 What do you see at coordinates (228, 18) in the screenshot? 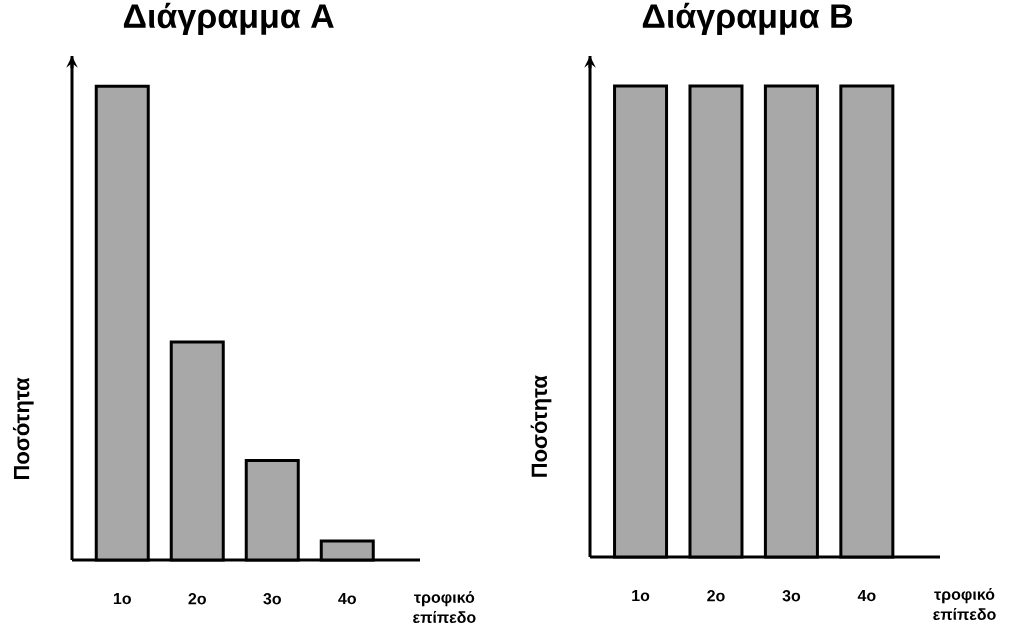
I see `chart-title: Διάγραμμα Α` at bounding box center [228, 18].